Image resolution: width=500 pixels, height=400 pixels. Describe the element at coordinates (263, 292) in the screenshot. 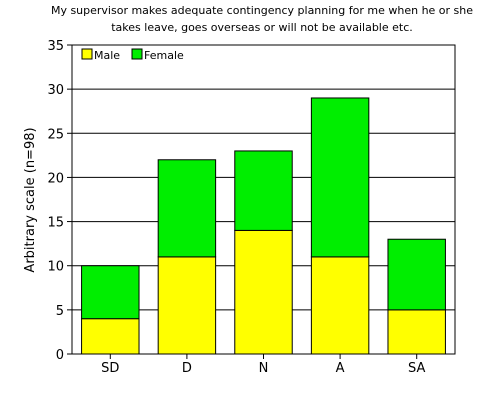

I see `bar-male-n` at that location.